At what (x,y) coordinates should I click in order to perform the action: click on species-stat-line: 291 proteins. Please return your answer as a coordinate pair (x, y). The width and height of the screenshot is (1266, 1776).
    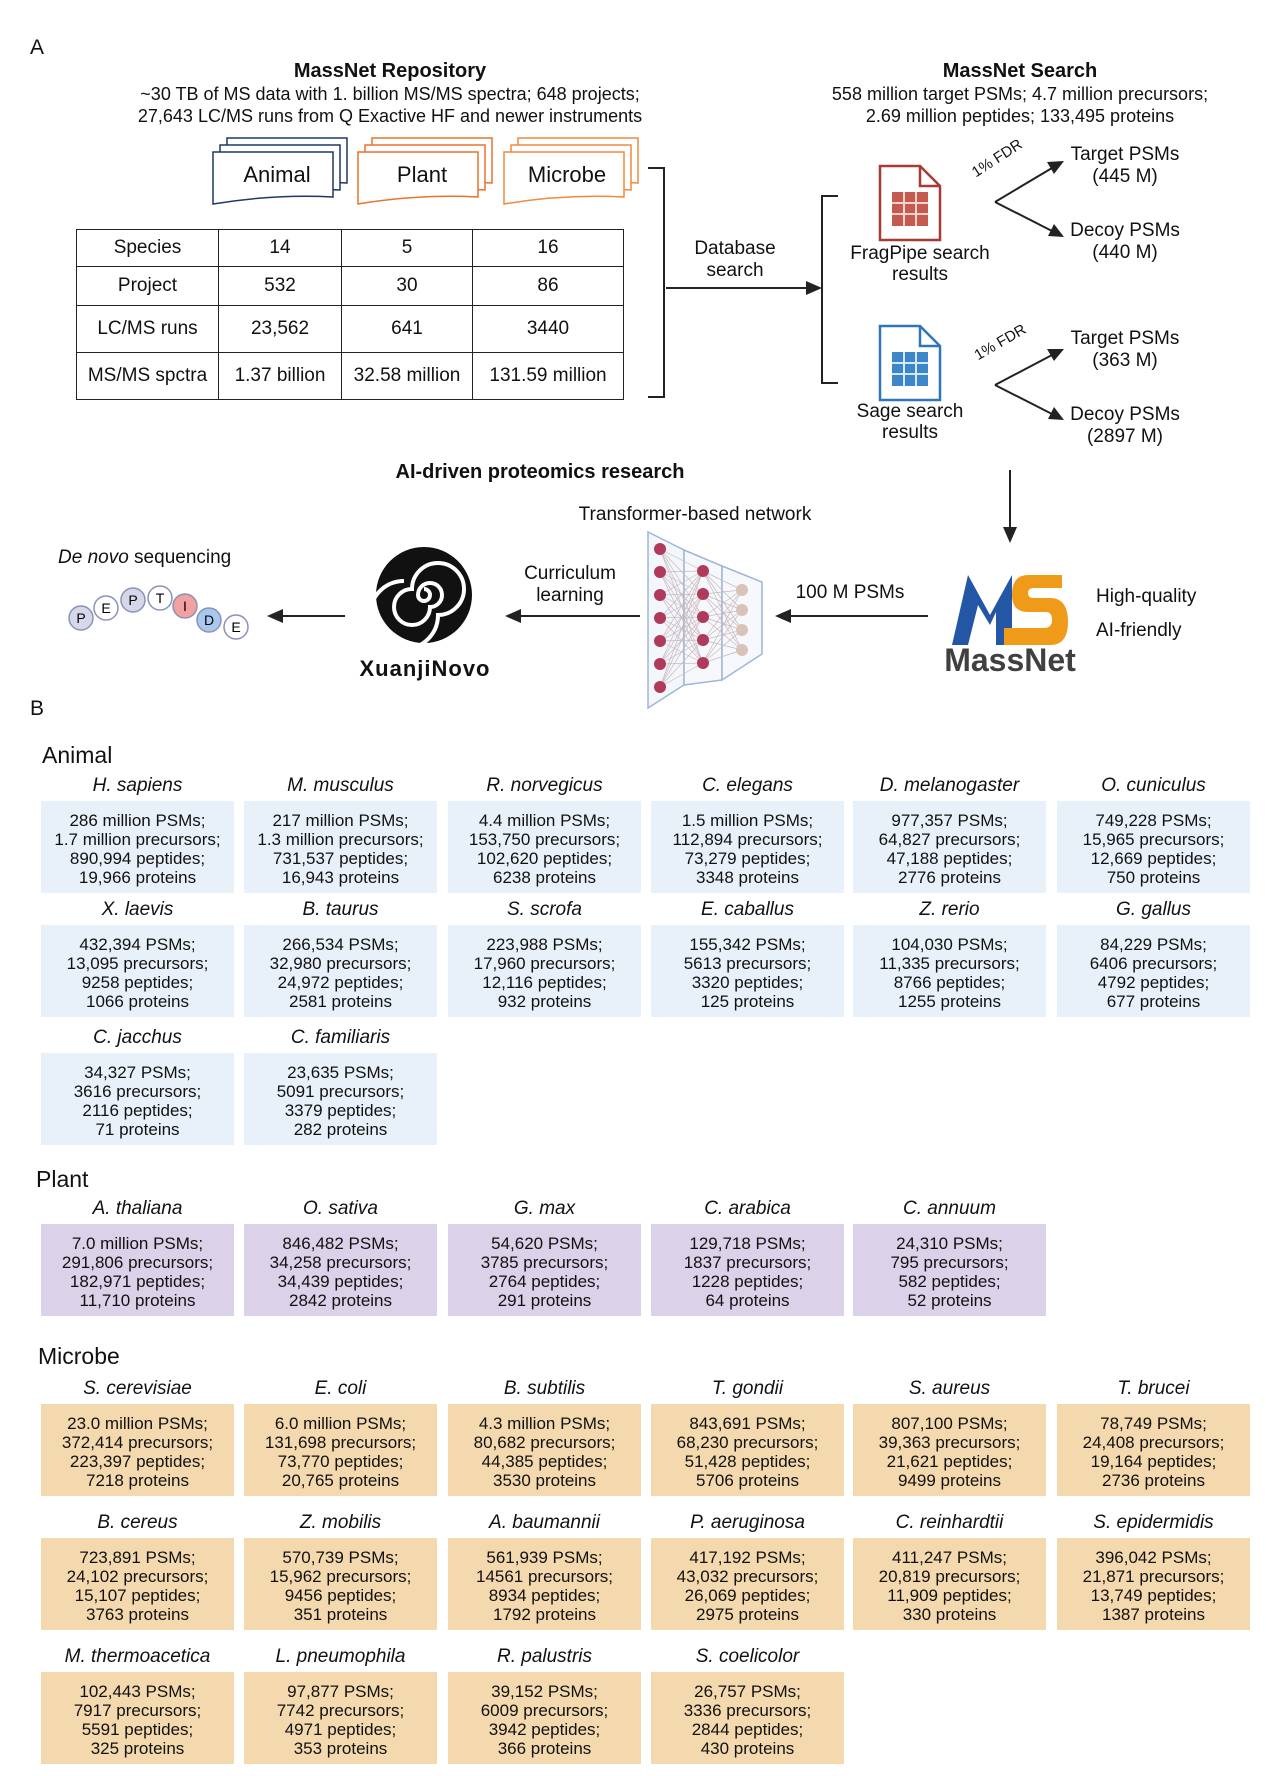
    Looking at the image, I should click on (544, 1300).